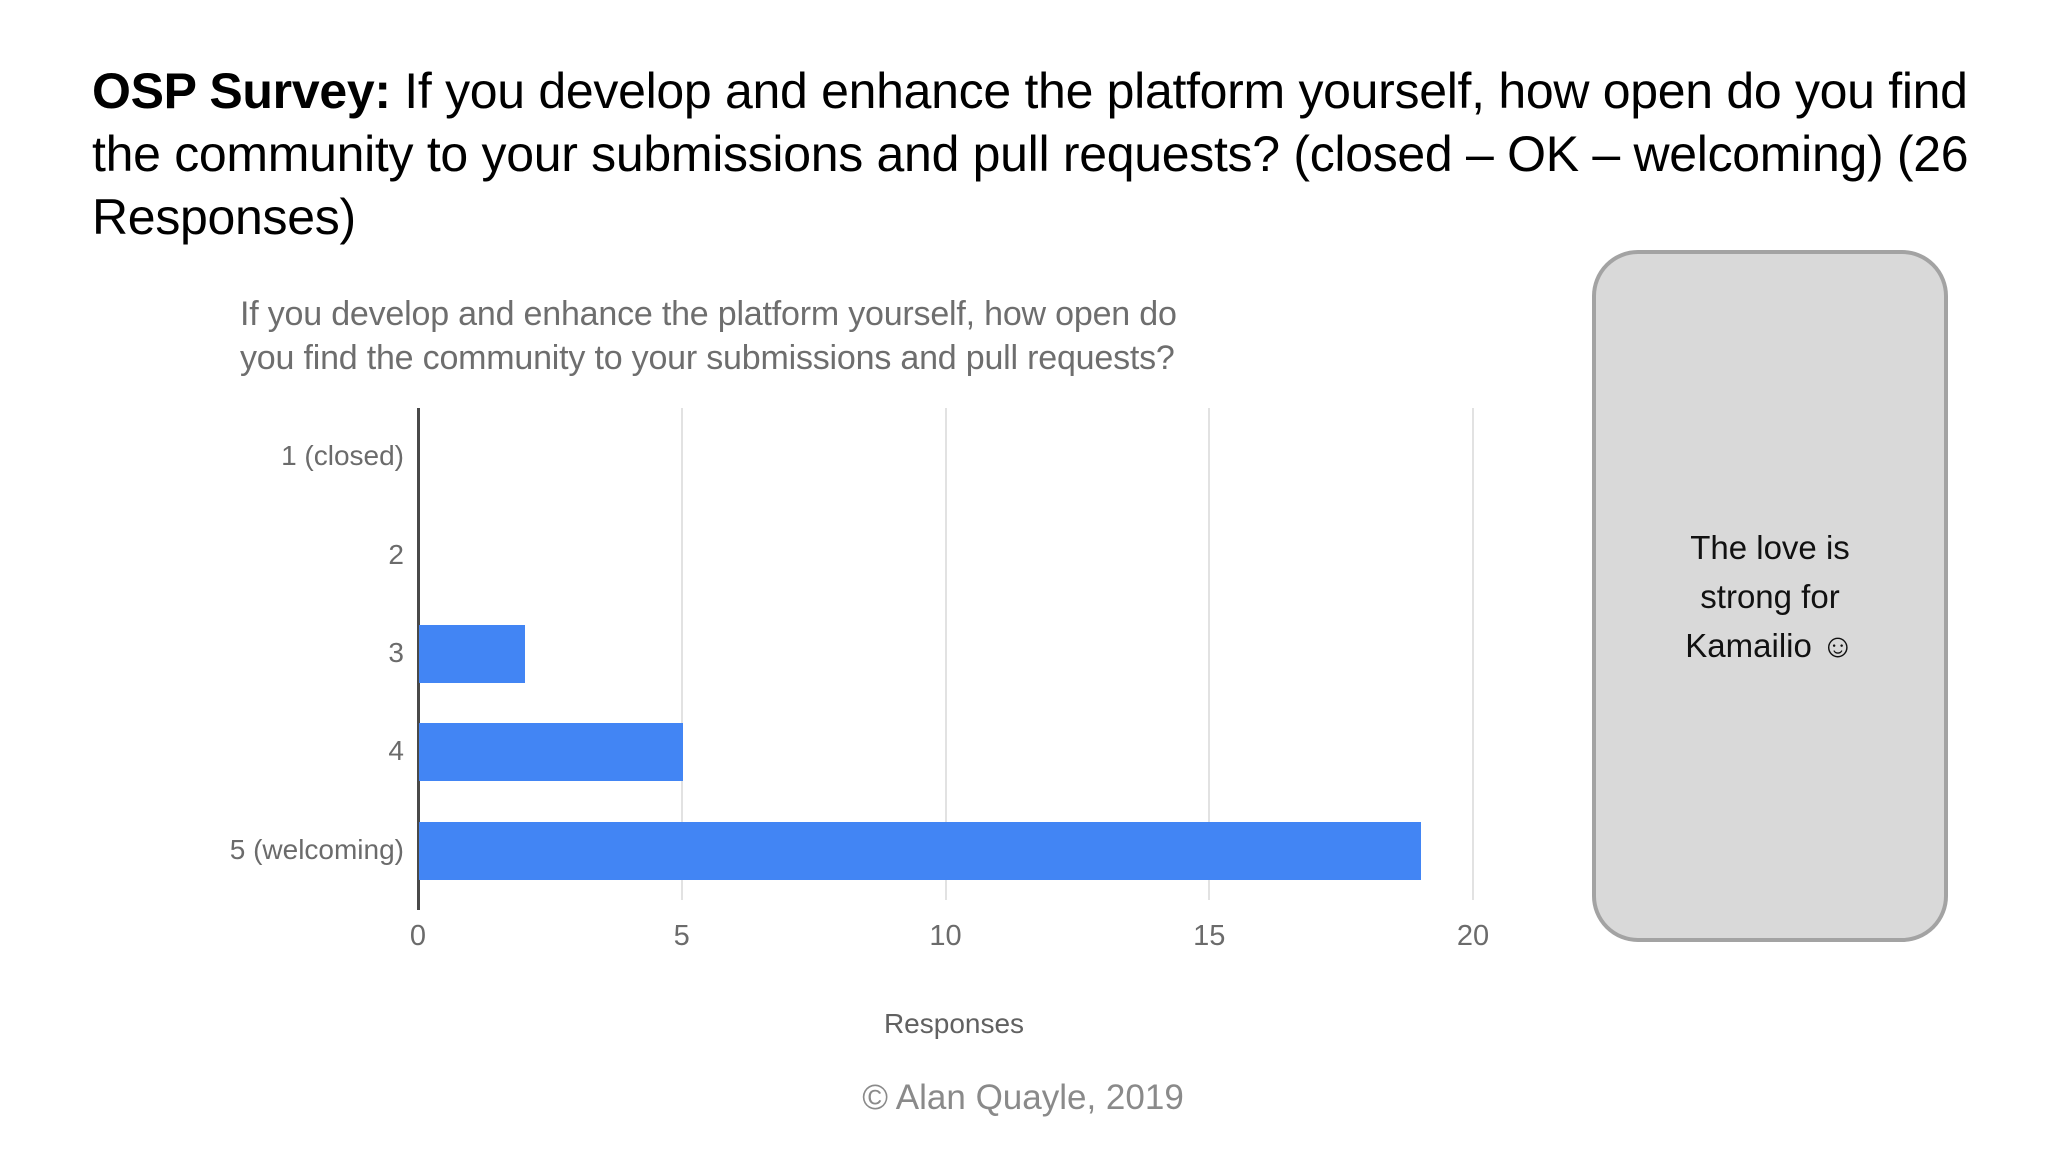  What do you see at coordinates (418, 936) in the screenshot?
I see `x-axis-tick: 0` at bounding box center [418, 936].